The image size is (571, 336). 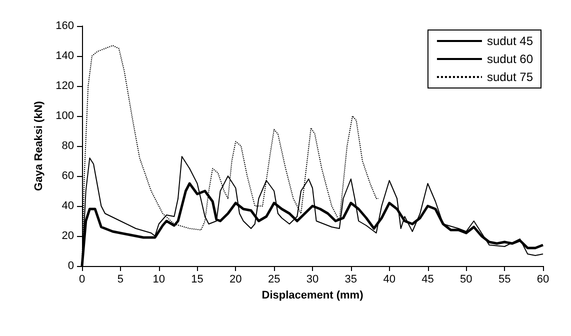 I want to click on x-tick-label: 55, so click(x=504, y=280).